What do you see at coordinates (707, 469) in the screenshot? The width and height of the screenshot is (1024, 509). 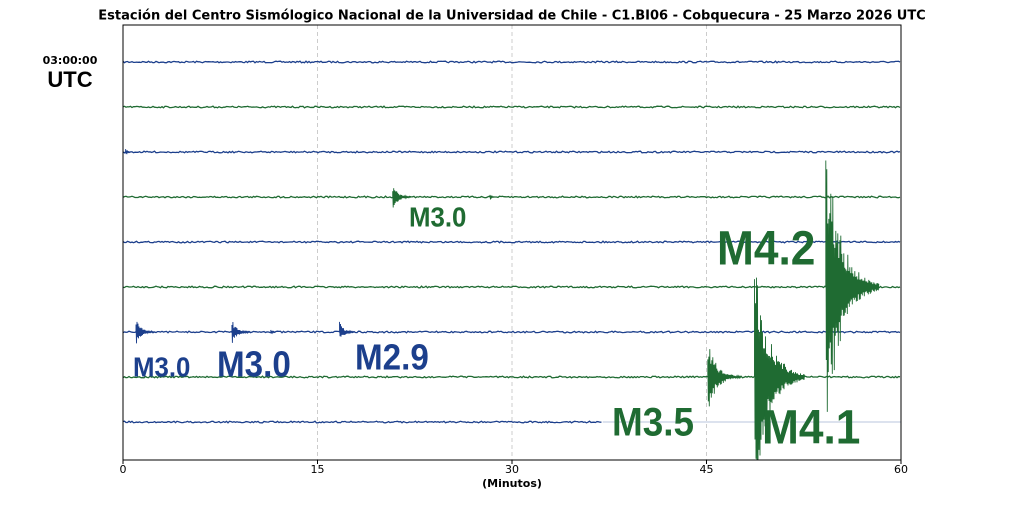 I see `x-tick-label: 45` at bounding box center [707, 469].